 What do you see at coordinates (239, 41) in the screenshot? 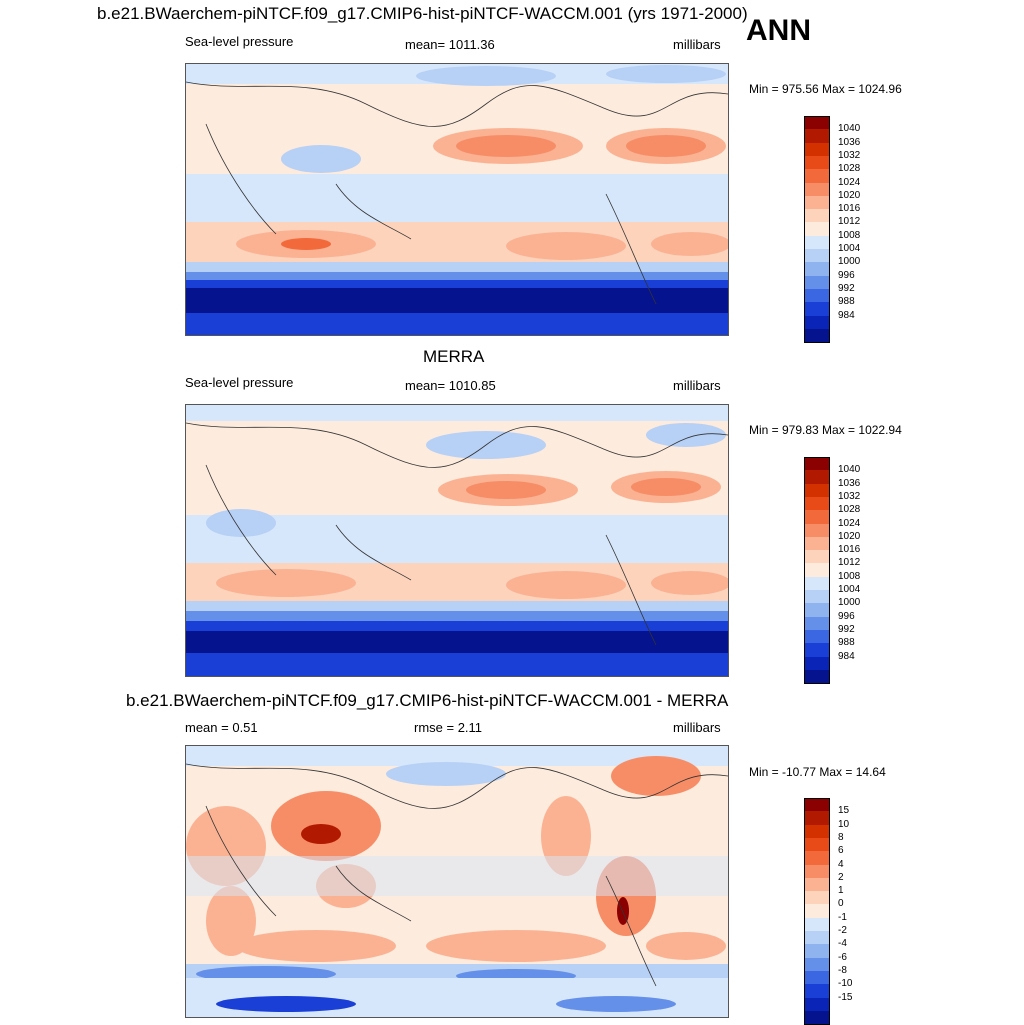
I see `panel1-variable-label: Sea-level pressure` at bounding box center [239, 41].